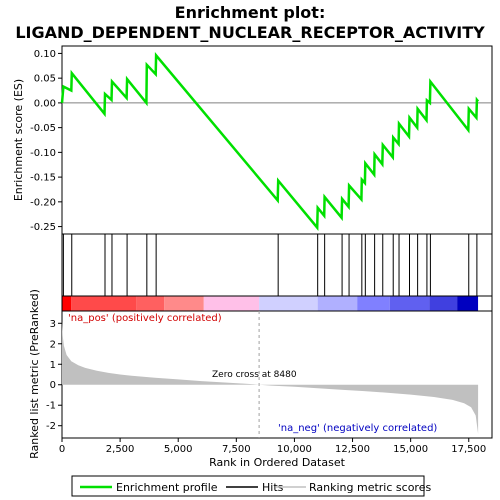  I want to click on neg-correlated-label: 'na_neg' (negatively correlated), so click(357, 428).